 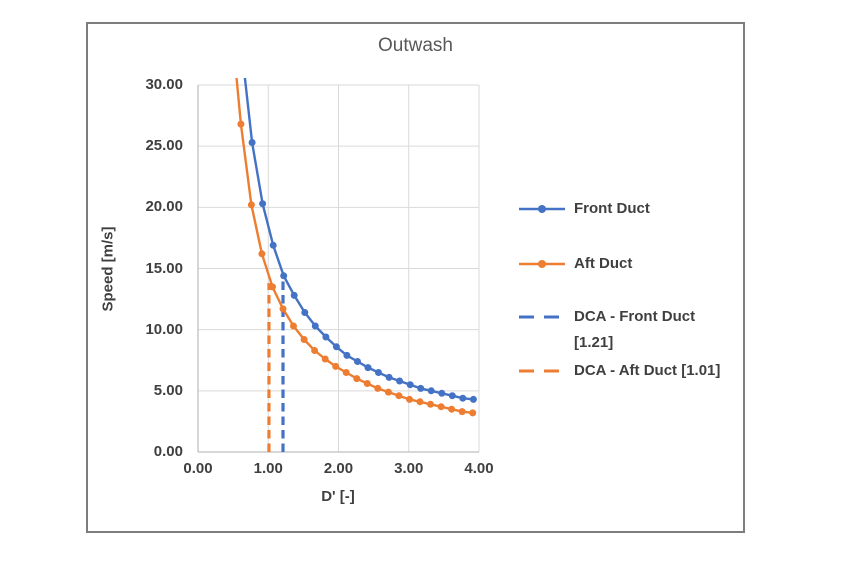 What do you see at coordinates (164, 84) in the screenshot?
I see `y-tick-label: 30.00` at bounding box center [164, 84].